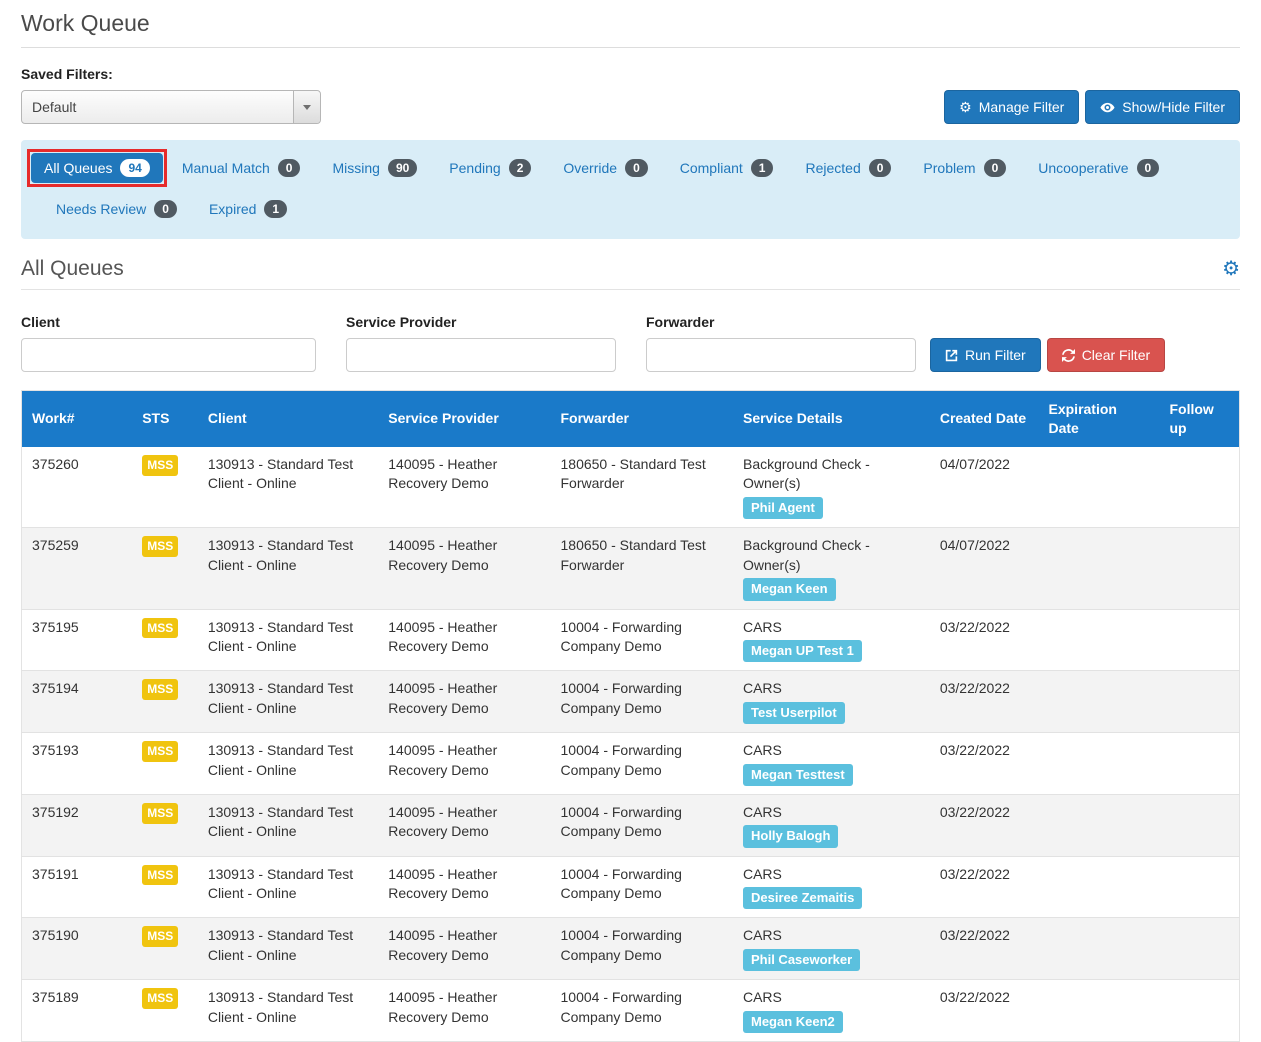 The image size is (1261, 1042). What do you see at coordinates (77, 763) in the screenshot?
I see `work-number-cell: 375193` at bounding box center [77, 763].